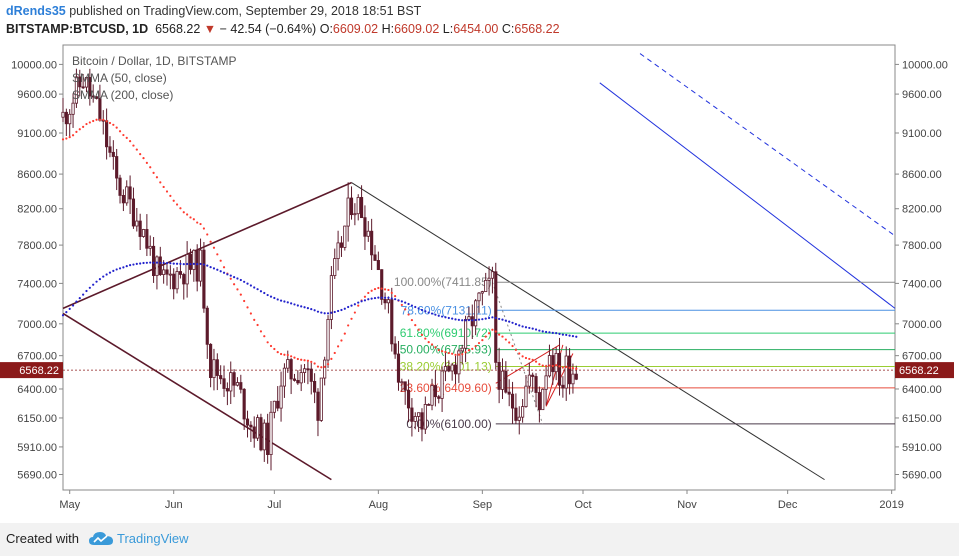 This screenshot has width=959, height=556. What do you see at coordinates (42, 538) in the screenshot?
I see `created-with-label: Created with` at bounding box center [42, 538].